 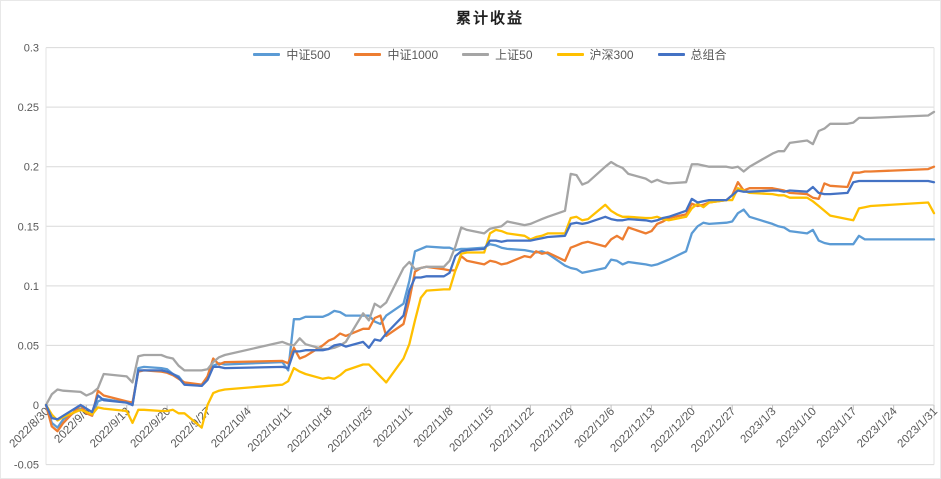 I want to click on y-axis-tick-label: 0.05, so click(x=28, y=346).